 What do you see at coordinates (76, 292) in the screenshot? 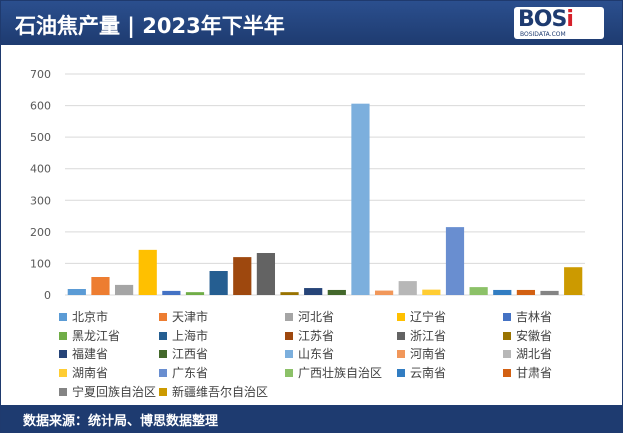
I see `bar-北京市` at bounding box center [76, 292].